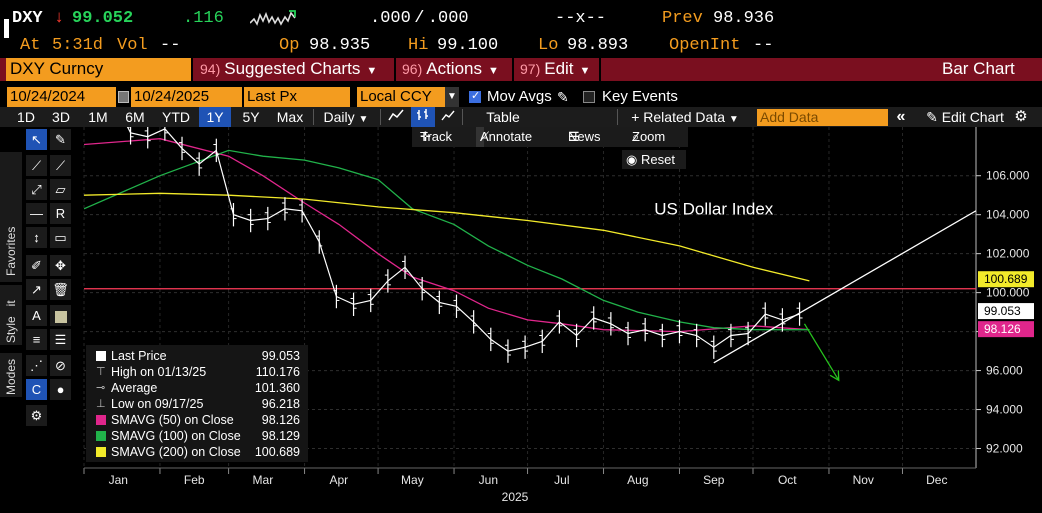 The image size is (1042, 513). Describe the element at coordinates (26, 117) in the screenshot. I see `period-1d: 1D` at that location.